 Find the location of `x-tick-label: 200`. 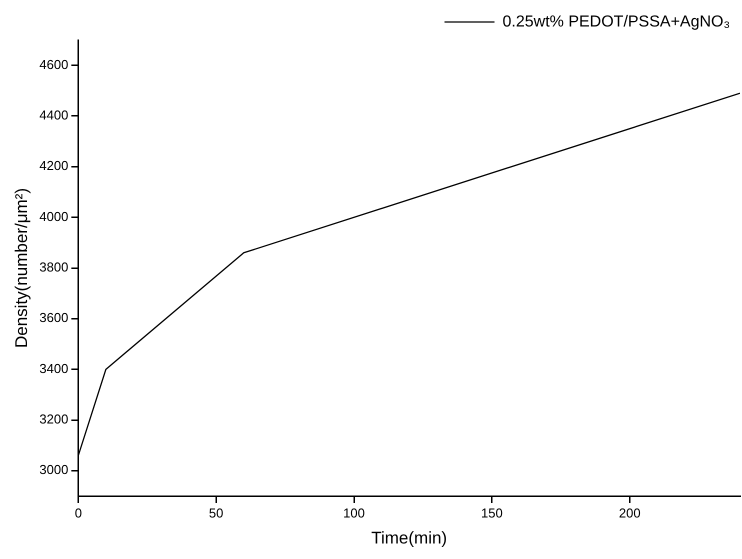

x-tick-label: 200 is located at coordinates (629, 512).